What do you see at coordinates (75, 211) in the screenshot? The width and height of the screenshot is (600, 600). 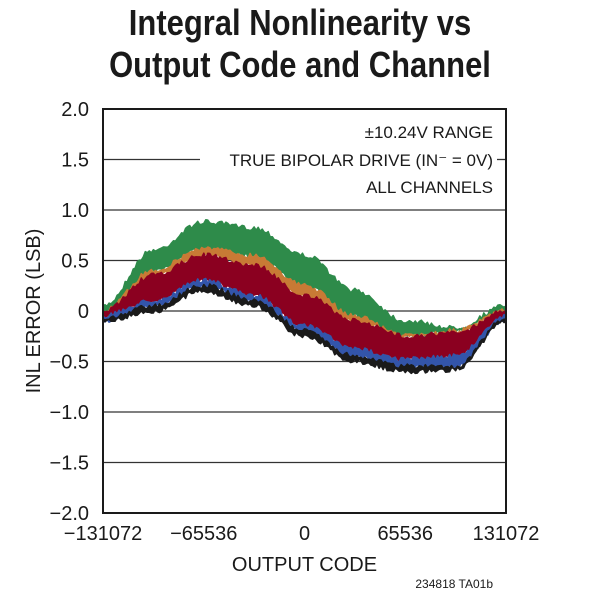 I see `y-tick-label: 1.0` at bounding box center [75, 211].